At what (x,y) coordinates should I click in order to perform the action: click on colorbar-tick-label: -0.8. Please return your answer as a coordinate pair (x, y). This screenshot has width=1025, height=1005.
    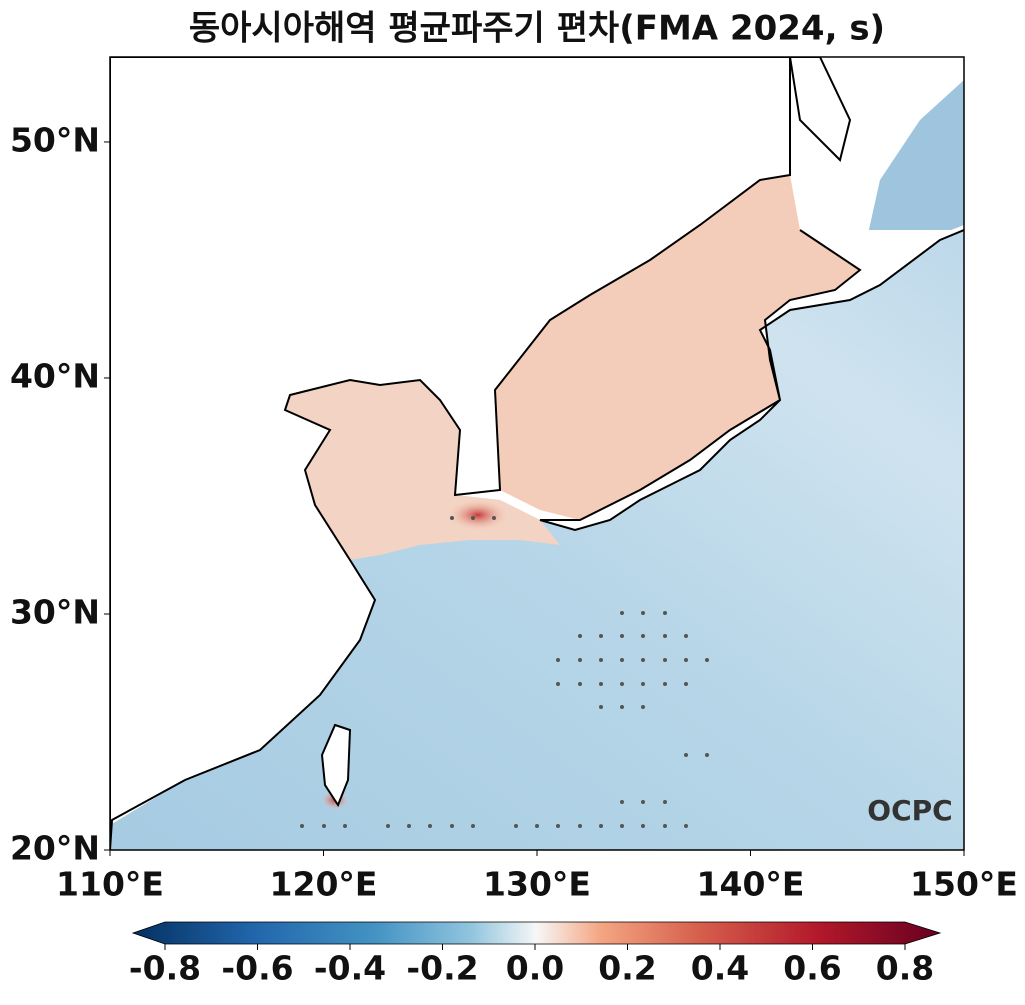
    Looking at the image, I should click on (165, 968).